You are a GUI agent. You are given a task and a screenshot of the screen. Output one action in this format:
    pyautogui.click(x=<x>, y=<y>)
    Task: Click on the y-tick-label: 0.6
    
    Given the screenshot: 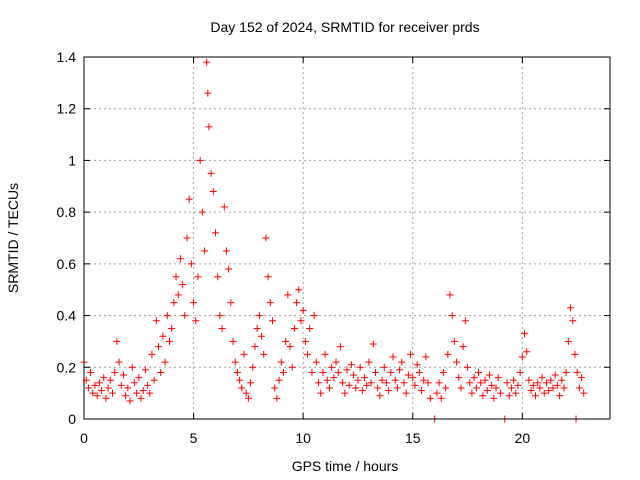 What is the action you would take?
    pyautogui.click(x=67, y=264)
    